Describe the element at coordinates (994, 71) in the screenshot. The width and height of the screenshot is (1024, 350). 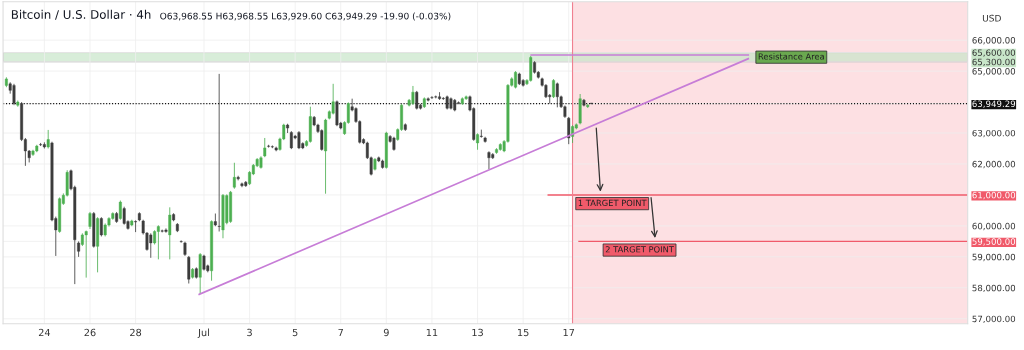
I see `y-tick-label: 65,000.00` at that location.